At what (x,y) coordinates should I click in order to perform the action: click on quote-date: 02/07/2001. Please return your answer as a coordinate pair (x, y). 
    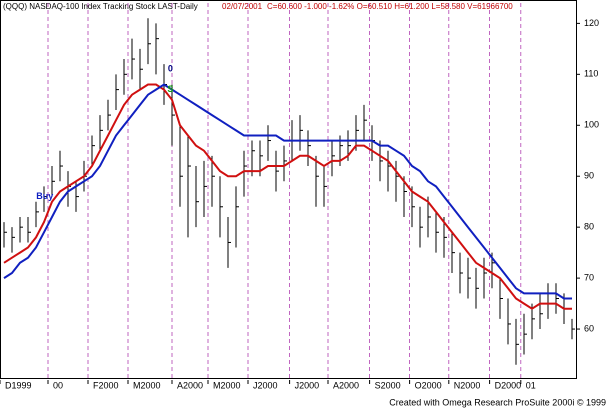
    Looking at the image, I should click on (242, 6).